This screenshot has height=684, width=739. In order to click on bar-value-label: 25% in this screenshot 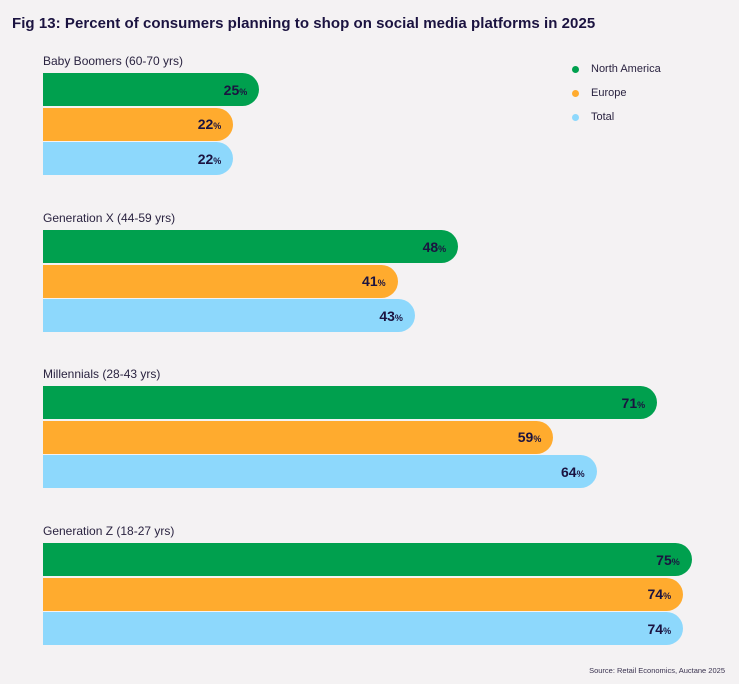, I will do `click(235, 89)`.